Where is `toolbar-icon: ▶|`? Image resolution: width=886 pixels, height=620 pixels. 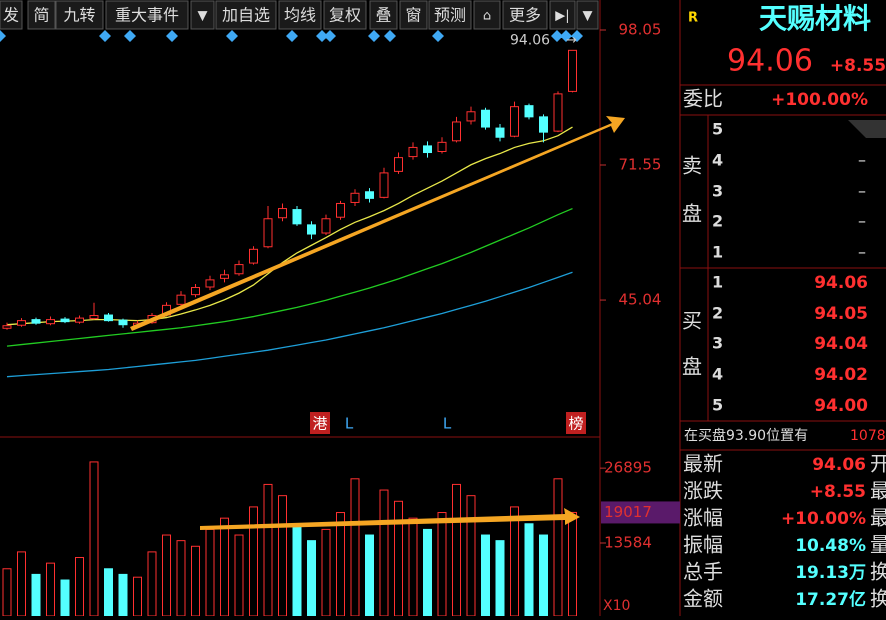 toolbar-icon: ▶| is located at coordinates (562, 16).